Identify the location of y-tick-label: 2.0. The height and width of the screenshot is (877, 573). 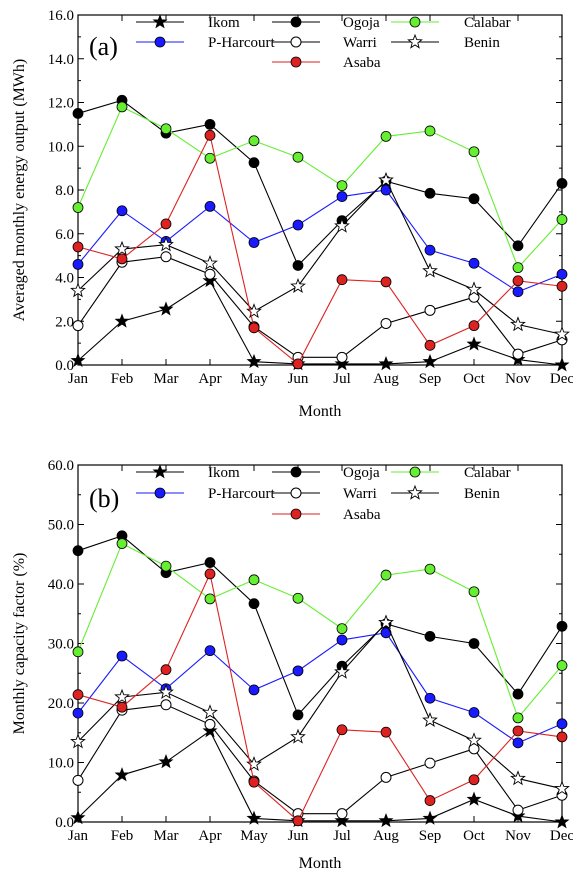
(64, 322).